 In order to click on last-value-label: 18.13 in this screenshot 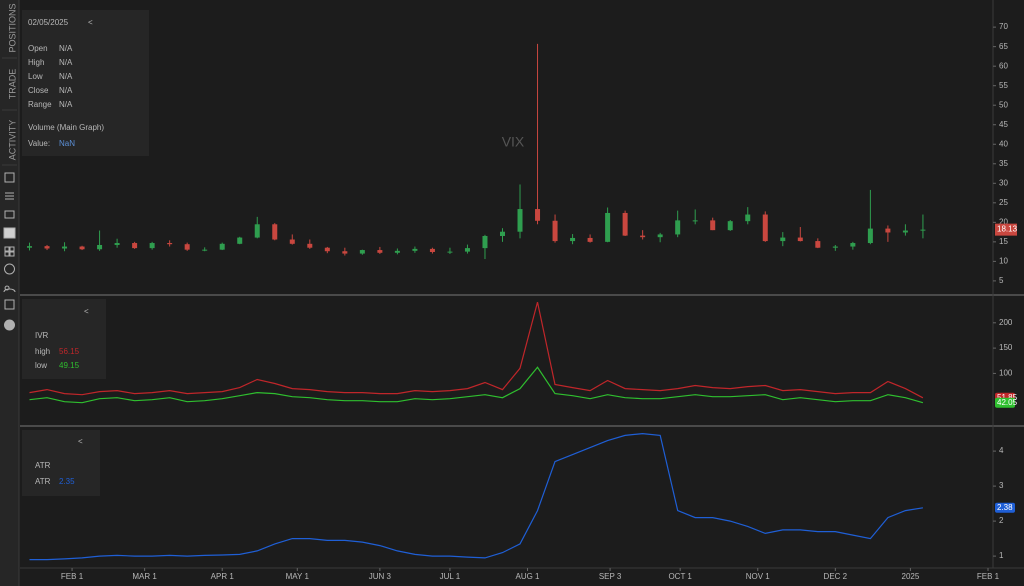, I will do `click(1007, 229)`.